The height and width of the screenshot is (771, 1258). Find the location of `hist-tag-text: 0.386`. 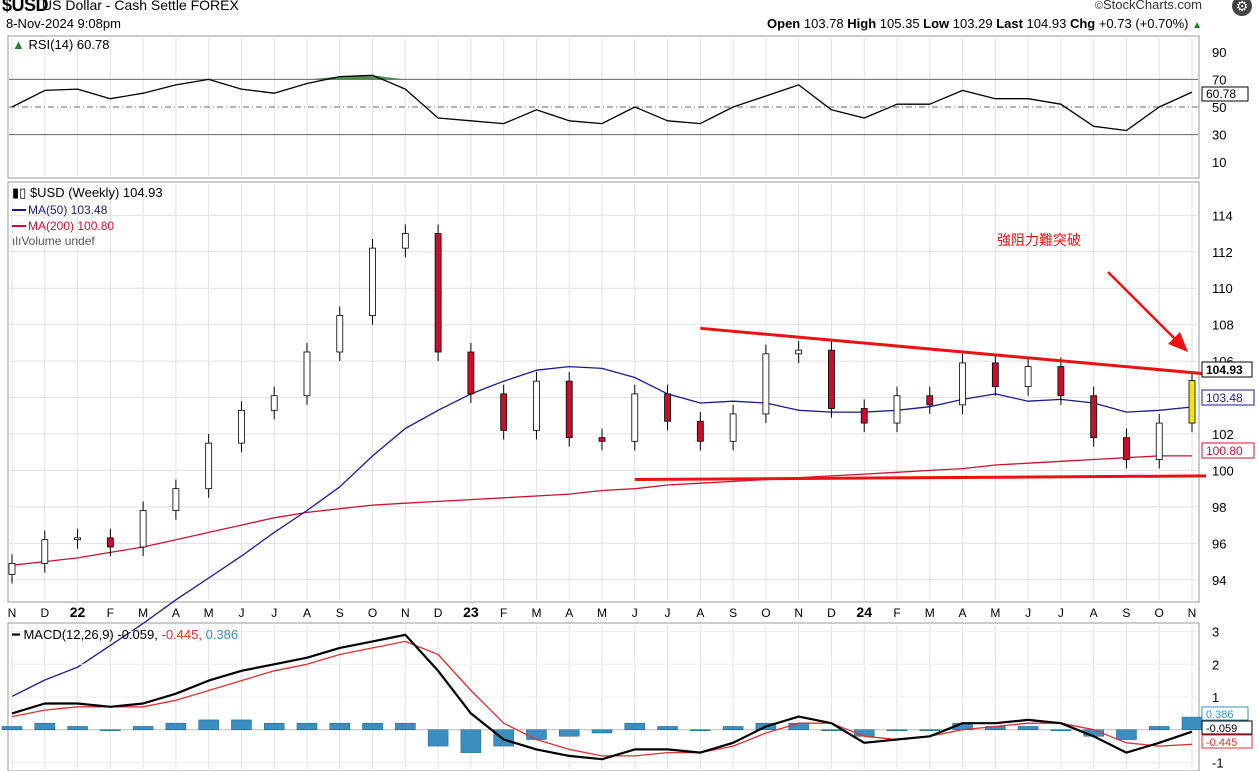

hist-tag-text: 0.386 is located at coordinates (1220, 715).